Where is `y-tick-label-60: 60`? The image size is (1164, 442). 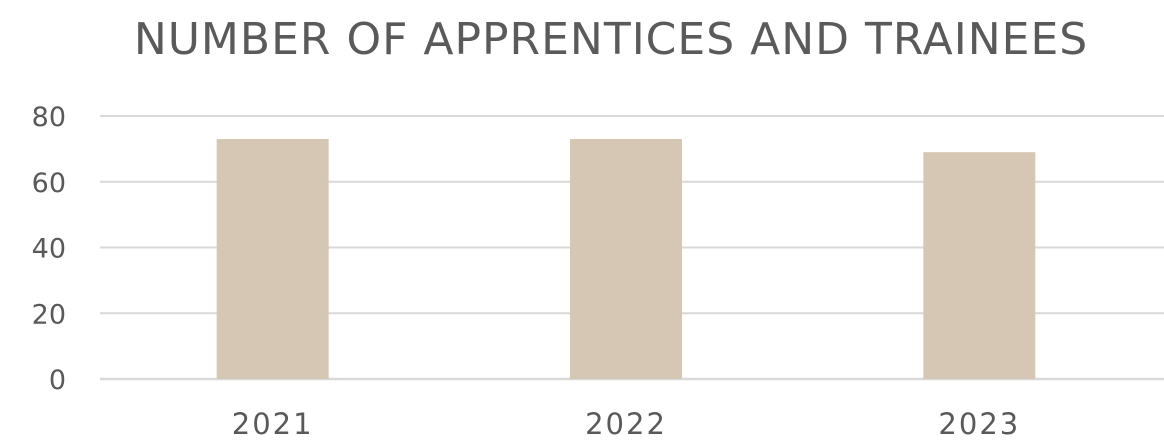
y-tick-label-60: 60 is located at coordinates (49, 183).